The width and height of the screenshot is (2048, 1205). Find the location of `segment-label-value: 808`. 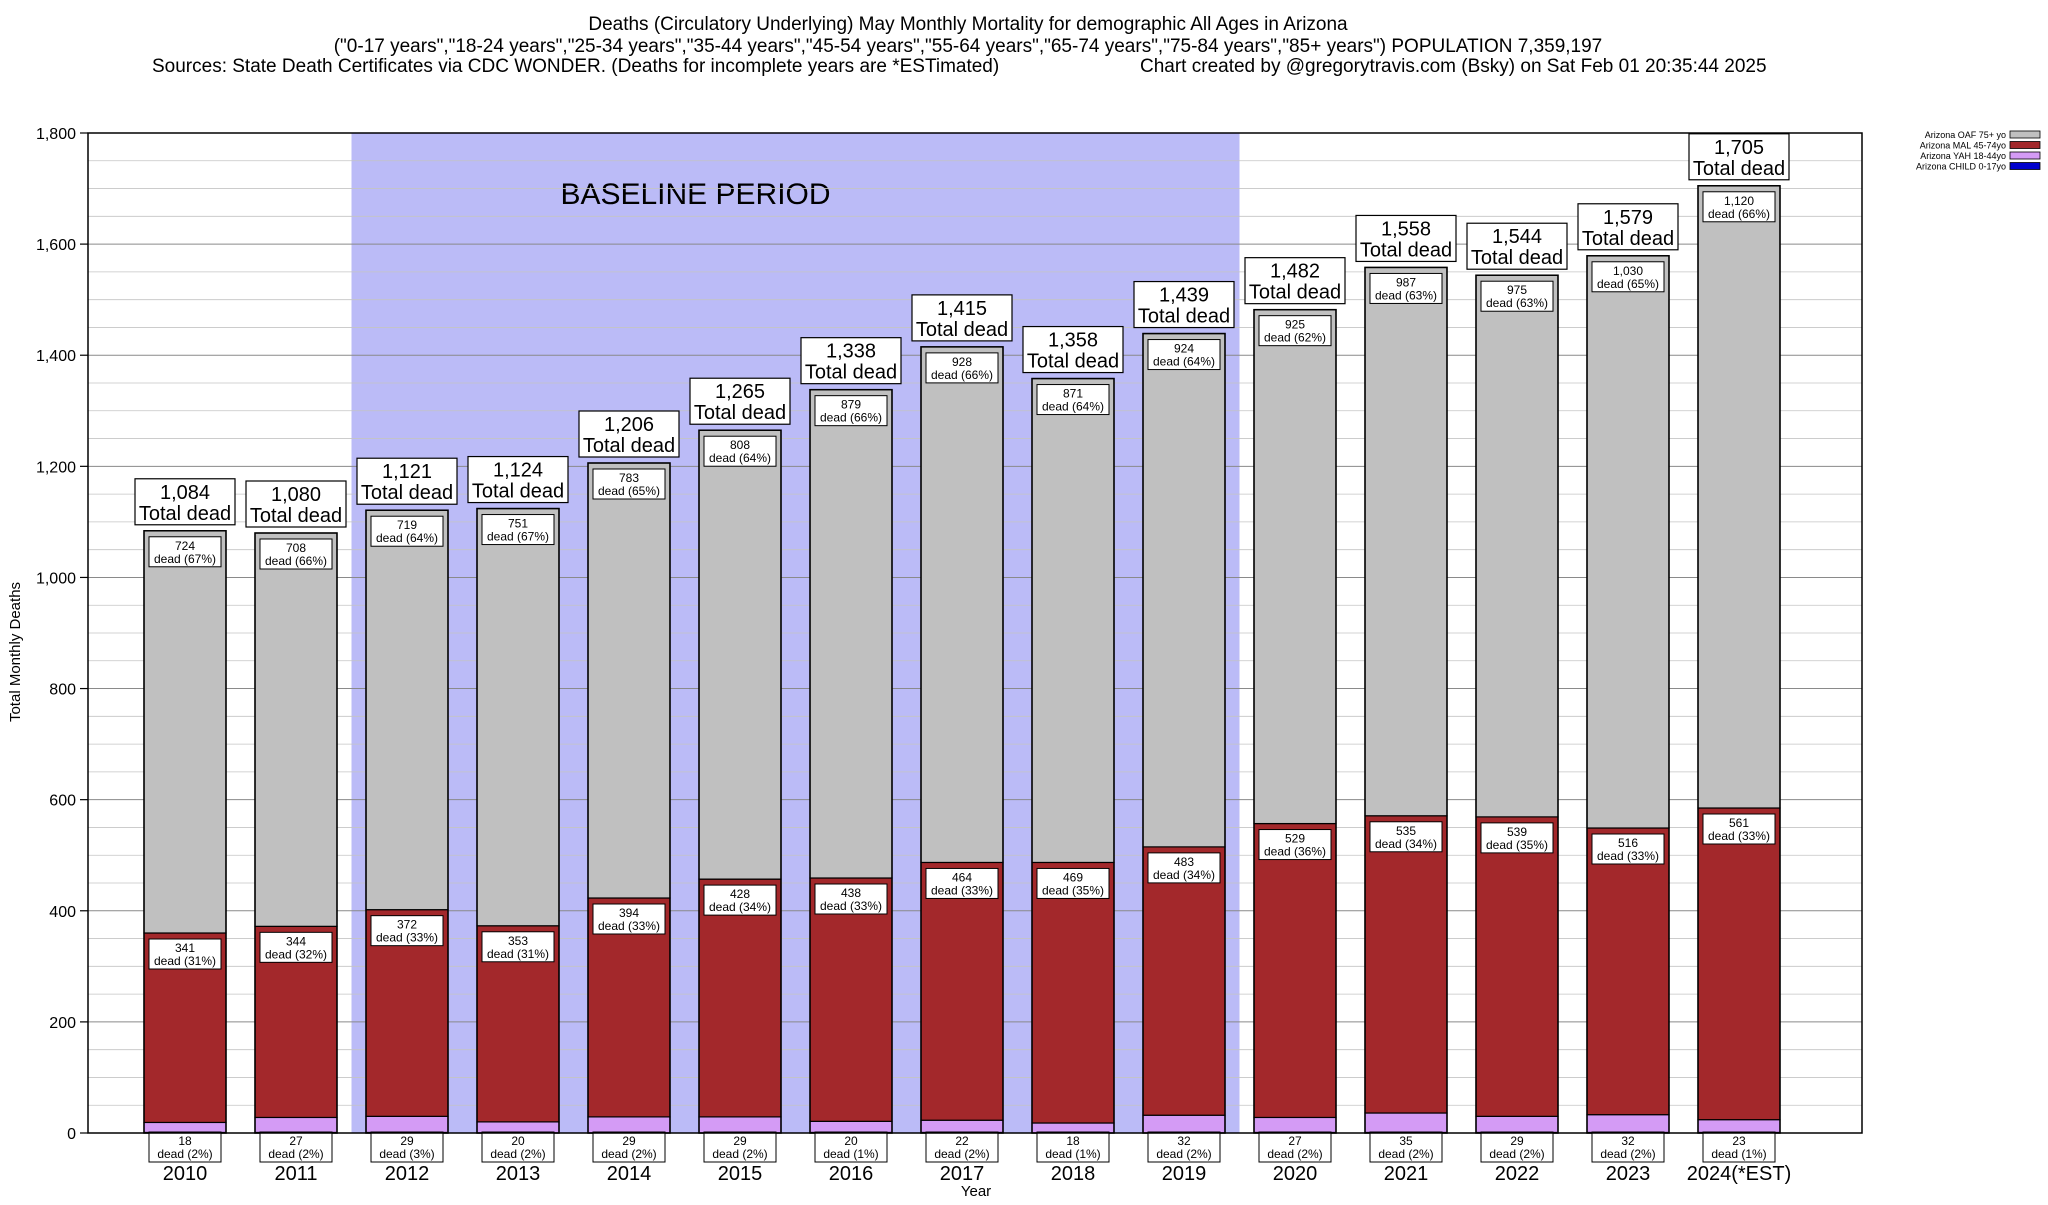

segment-label-value: 808 is located at coordinates (740, 445).